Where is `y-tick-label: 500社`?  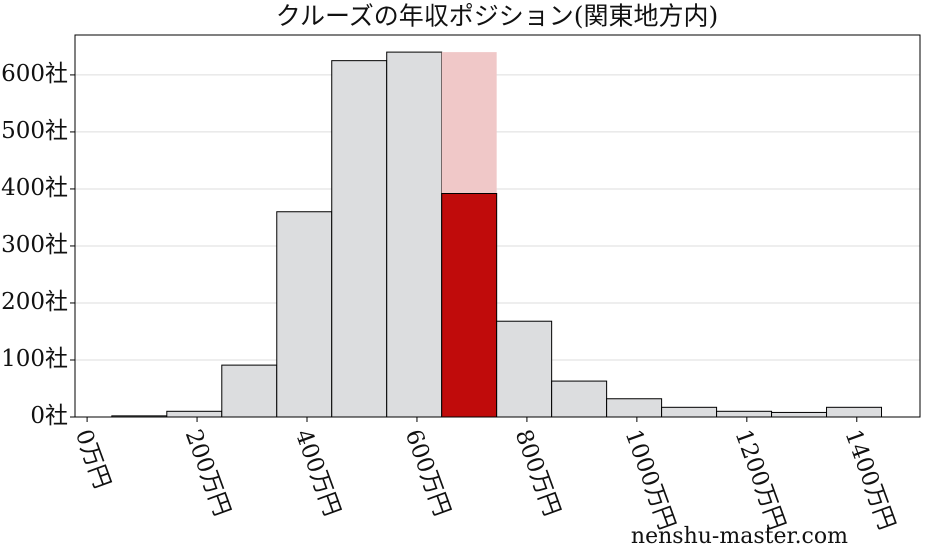
y-tick-label: 500社 is located at coordinates (34, 131).